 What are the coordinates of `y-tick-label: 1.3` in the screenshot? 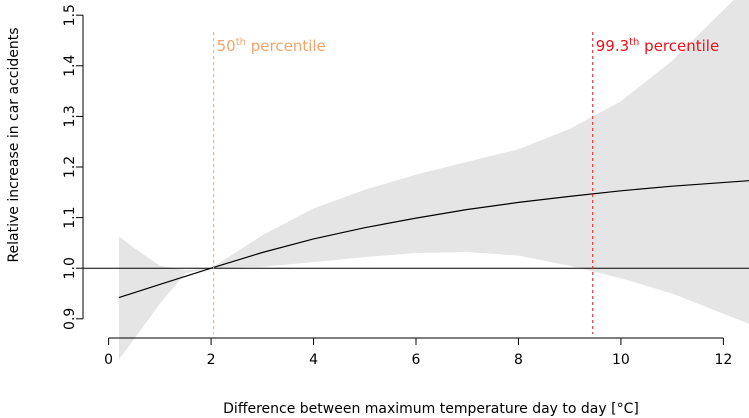 It's located at (70, 116).